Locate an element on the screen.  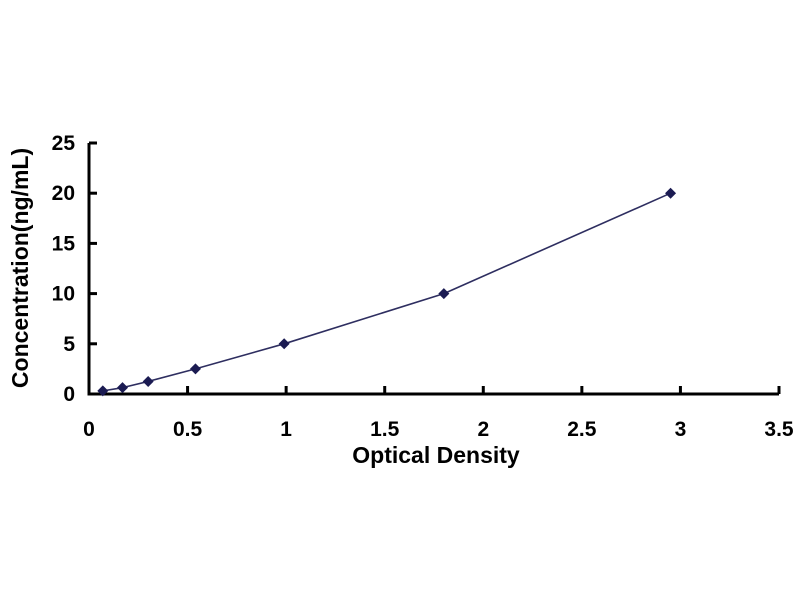
x-tick-label: 3.5 is located at coordinates (779, 429).